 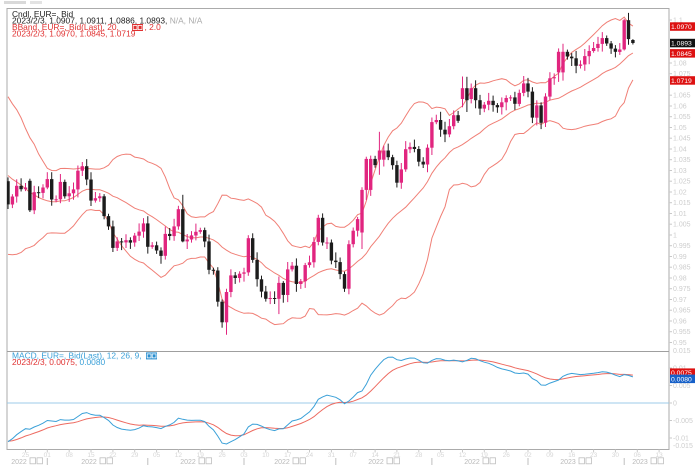 What do you see at coordinates (682, 139) in the screenshot?
I see `svg-text: 1.045` at bounding box center [682, 139].